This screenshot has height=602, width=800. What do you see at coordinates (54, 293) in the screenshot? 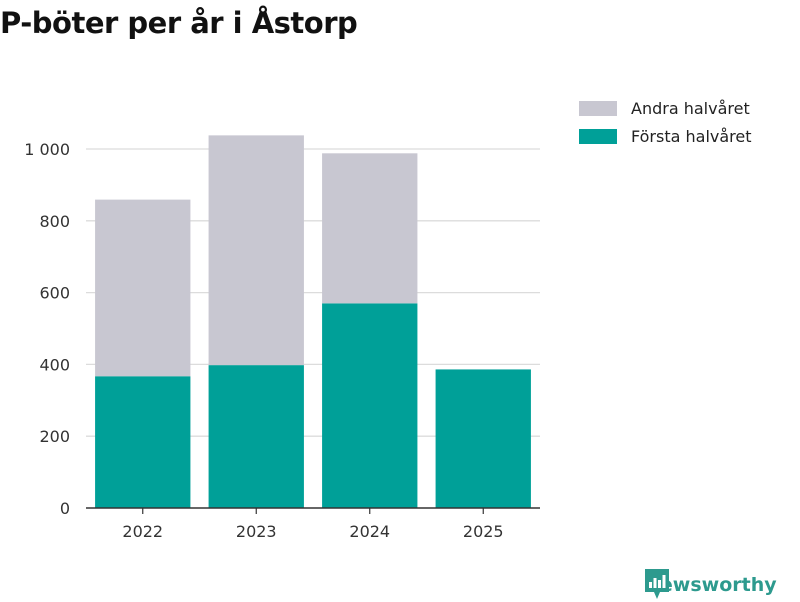
I see `y-tick-label: 600` at bounding box center [54, 293].